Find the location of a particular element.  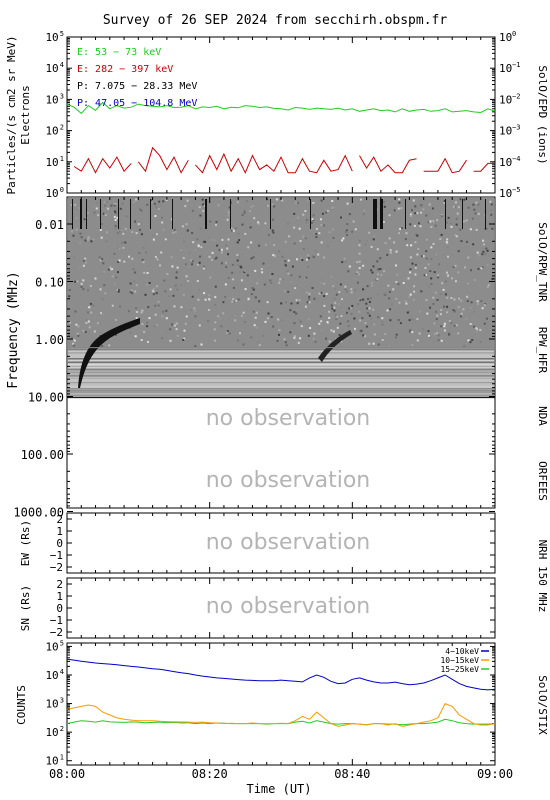

hfr-label: RPW_HFR is located at coordinates (542, 350).